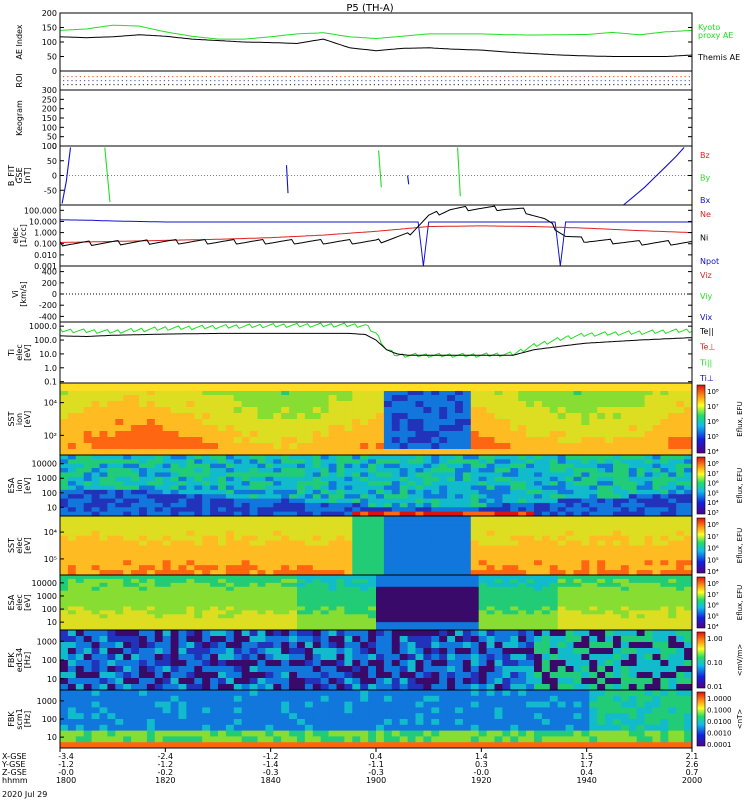  What do you see at coordinates (713, 474) in the screenshot?
I see `colorbar-tick: 10⁷` at bounding box center [713, 474].